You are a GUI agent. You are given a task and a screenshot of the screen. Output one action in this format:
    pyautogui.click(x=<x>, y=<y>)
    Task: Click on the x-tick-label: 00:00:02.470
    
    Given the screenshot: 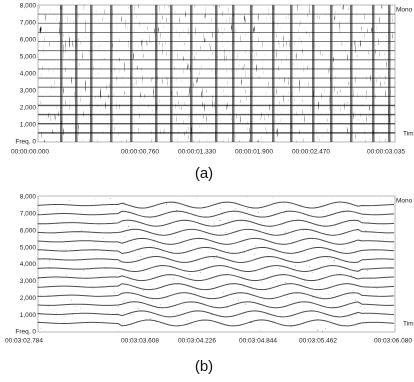 What is the action you would take?
    pyautogui.click(x=311, y=152)
    